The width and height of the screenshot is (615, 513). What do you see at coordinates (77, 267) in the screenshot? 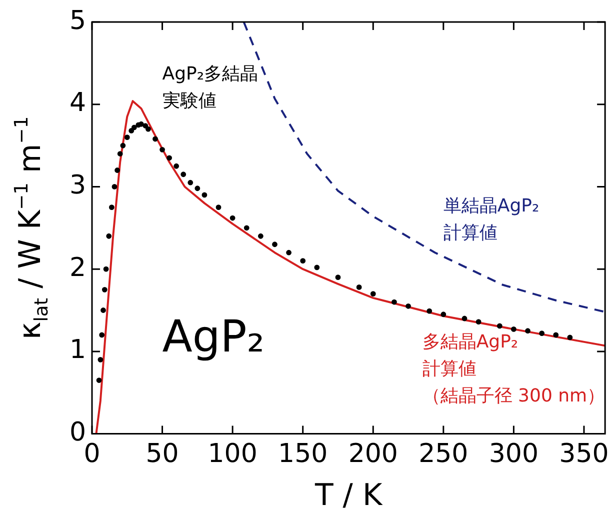
I see `y-tick-label: 2` at bounding box center [77, 267].